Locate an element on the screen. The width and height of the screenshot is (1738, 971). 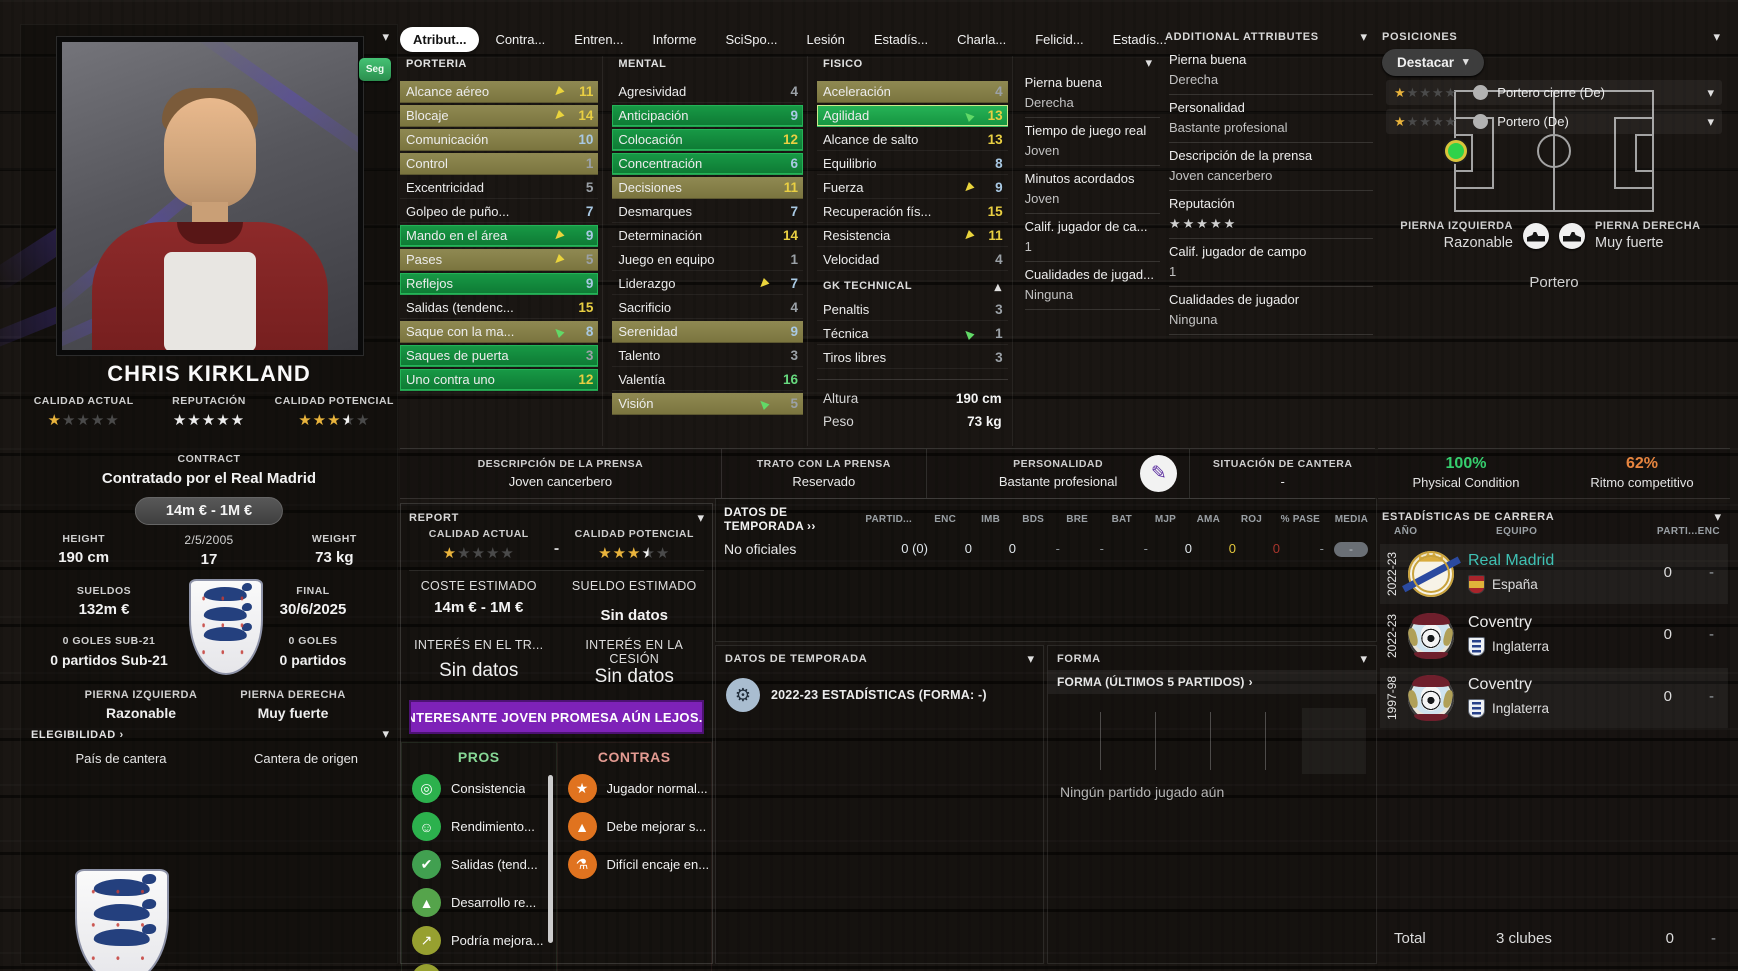
attribute-row: Sacrificio 4 is located at coordinates (707, 308).